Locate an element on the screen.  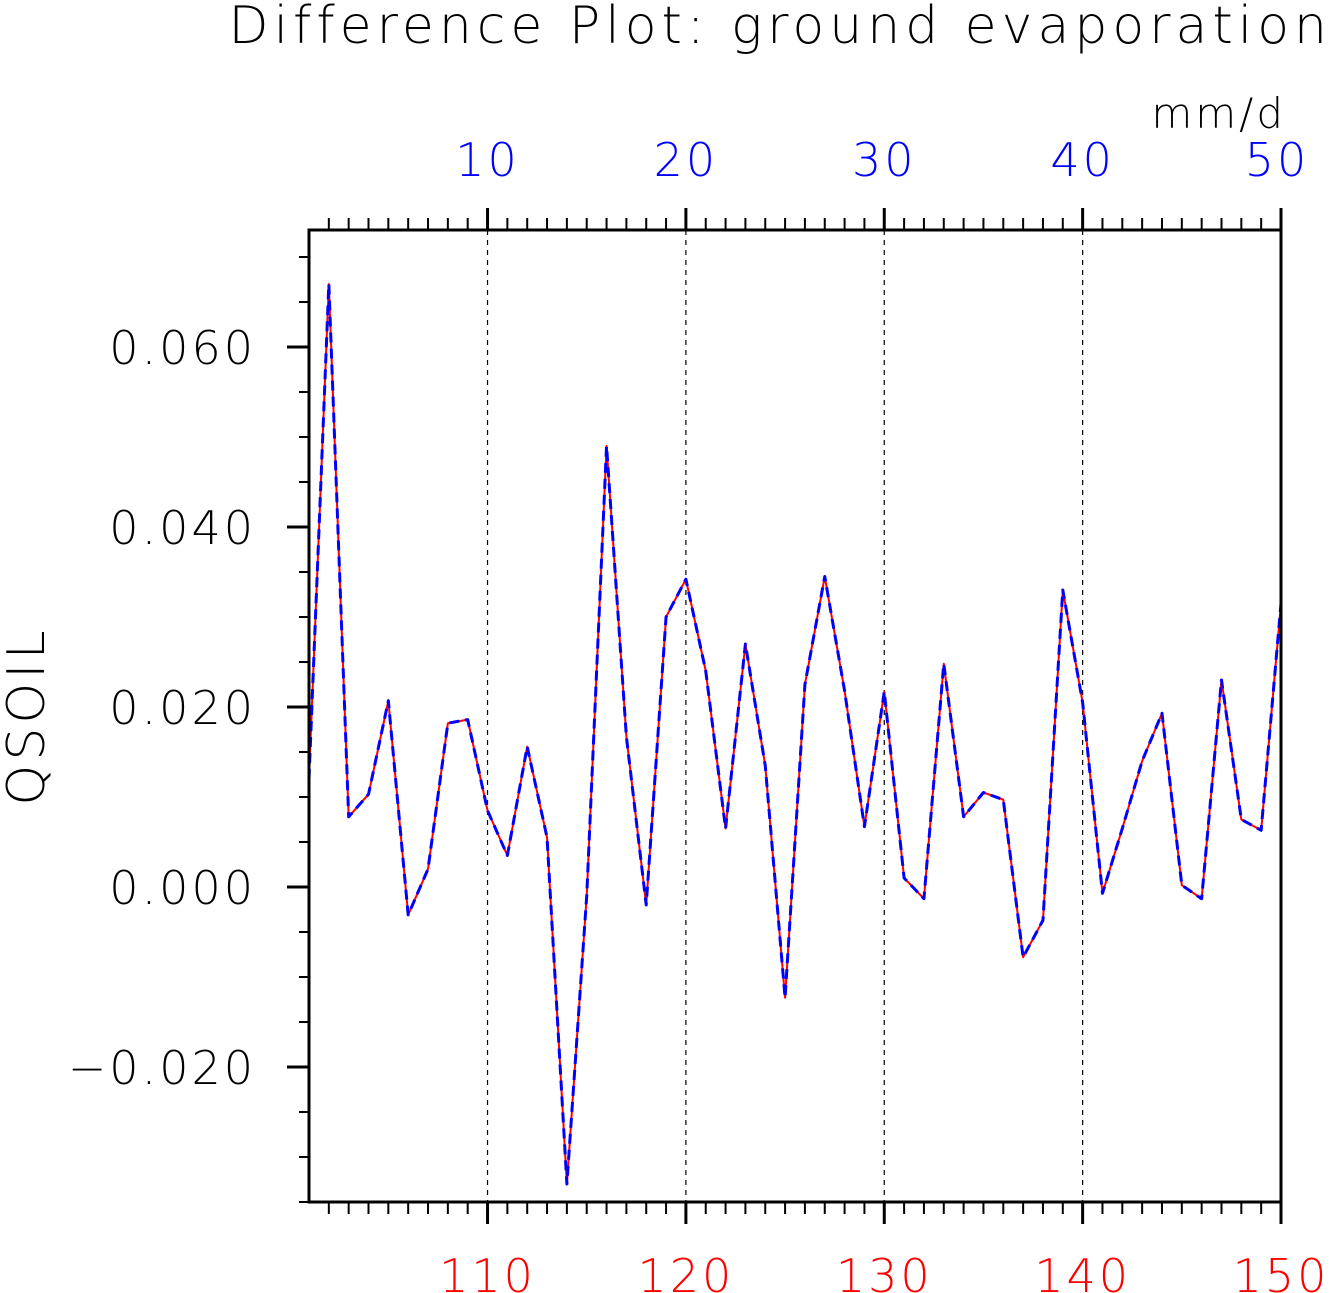
x-bottom-tick-label: 130 is located at coordinates (884, 1271).